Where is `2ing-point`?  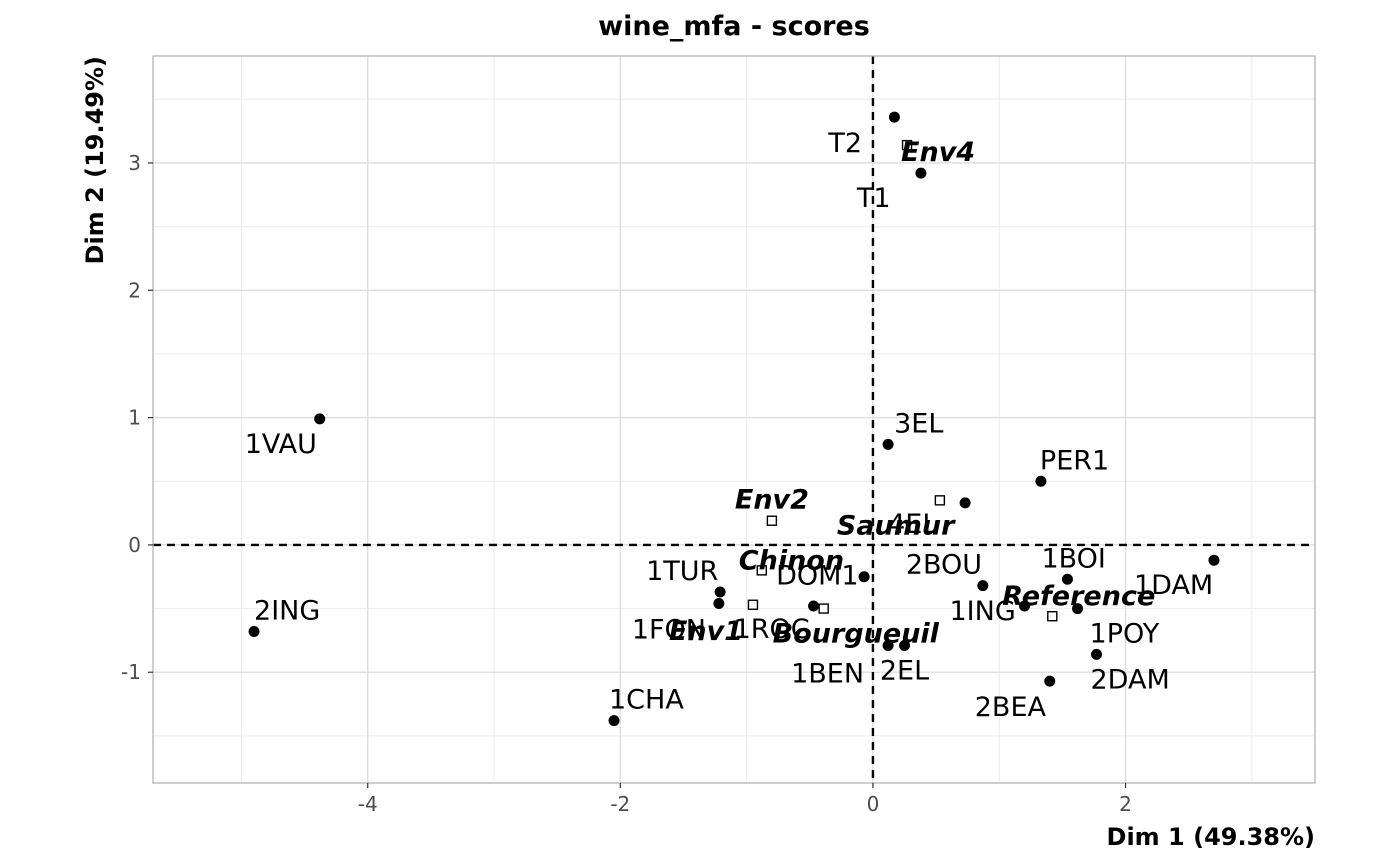
2ing-point is located at coordinates (254, 631).